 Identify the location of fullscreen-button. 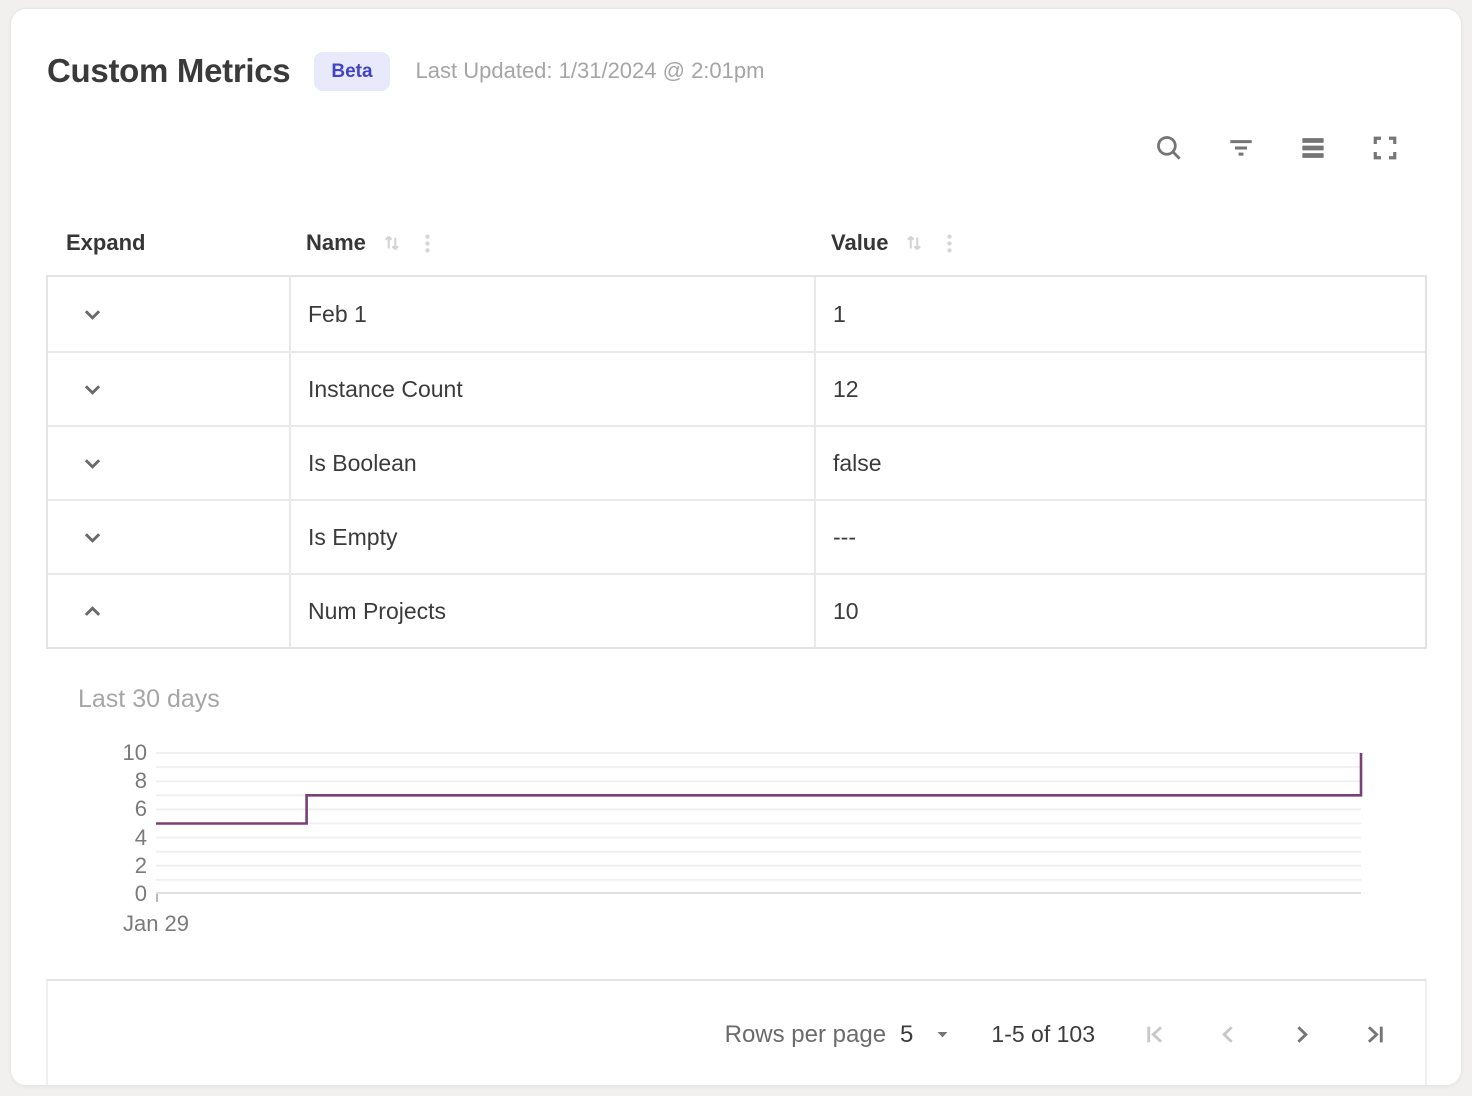
(1385, 148).